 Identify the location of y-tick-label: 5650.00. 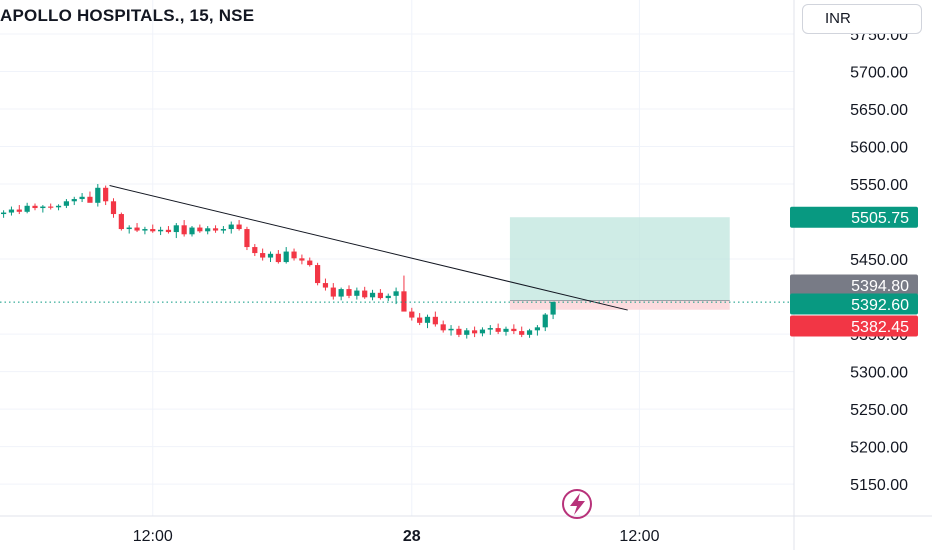
(879, 110).